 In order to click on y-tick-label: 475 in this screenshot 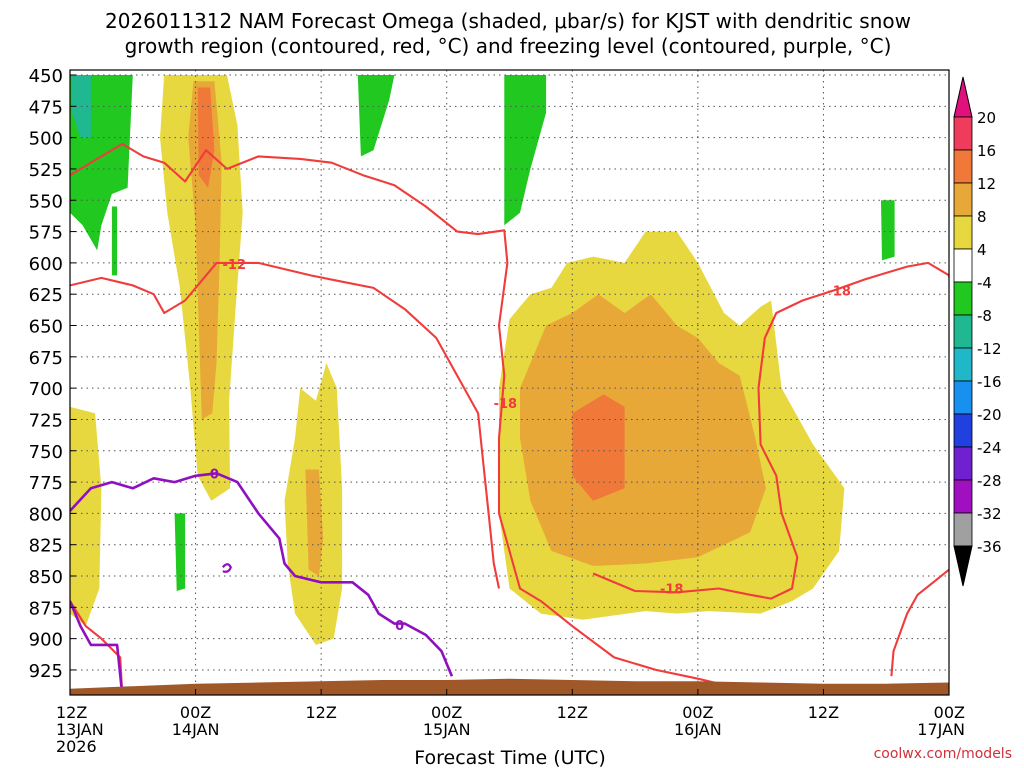, I will do `click(46, 107)`.